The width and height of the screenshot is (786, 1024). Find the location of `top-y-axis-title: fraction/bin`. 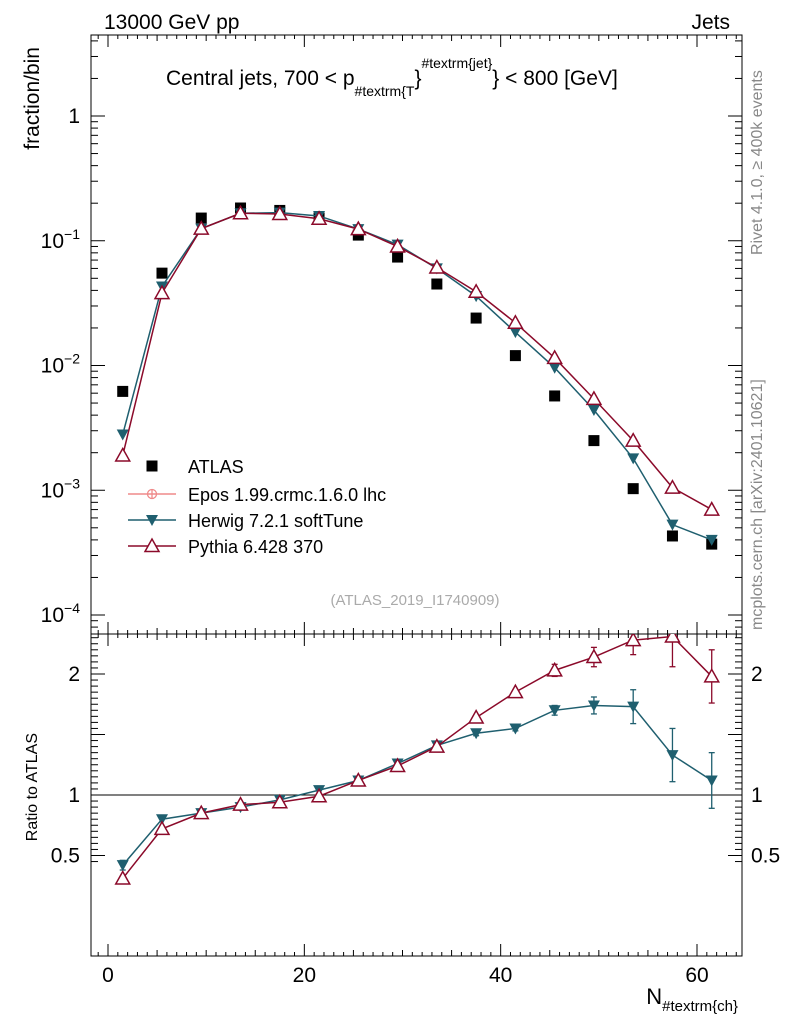

top-y-axis-title: fraction/bin is located at coordinates (32, 98).